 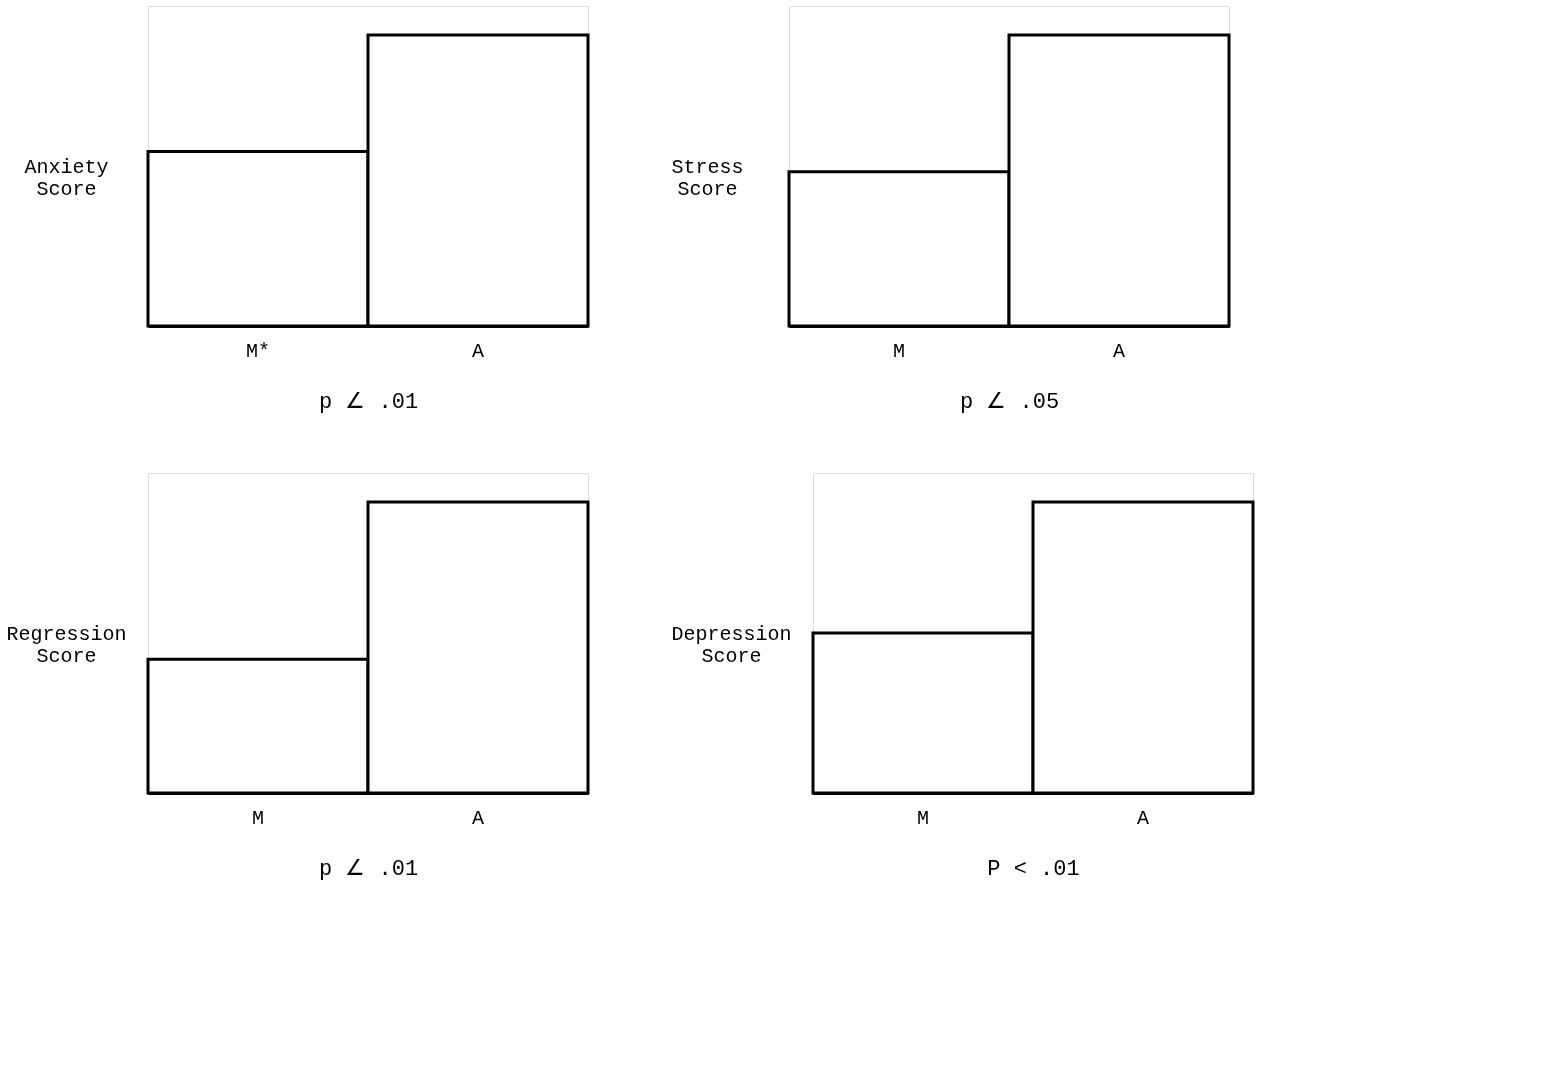 I want to click on y-axis-title: Regression Score, so click(x=66, y=645).